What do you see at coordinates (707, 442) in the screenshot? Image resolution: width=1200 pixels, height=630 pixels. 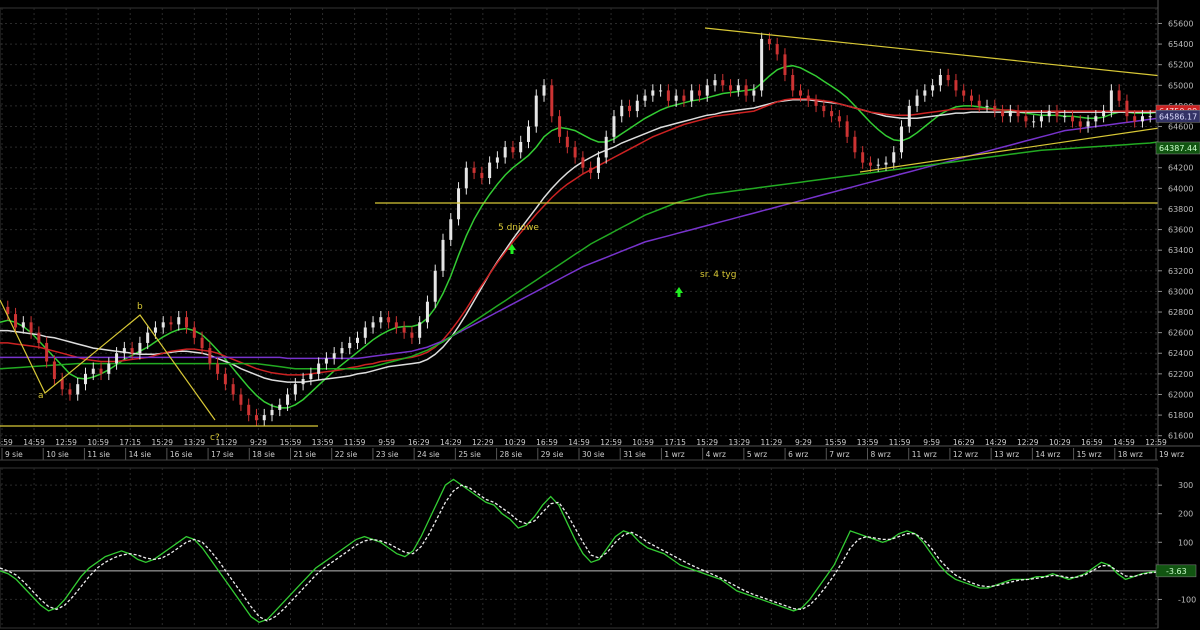 I see `x-time-label: 15:29` at bounding box center [707, 442].